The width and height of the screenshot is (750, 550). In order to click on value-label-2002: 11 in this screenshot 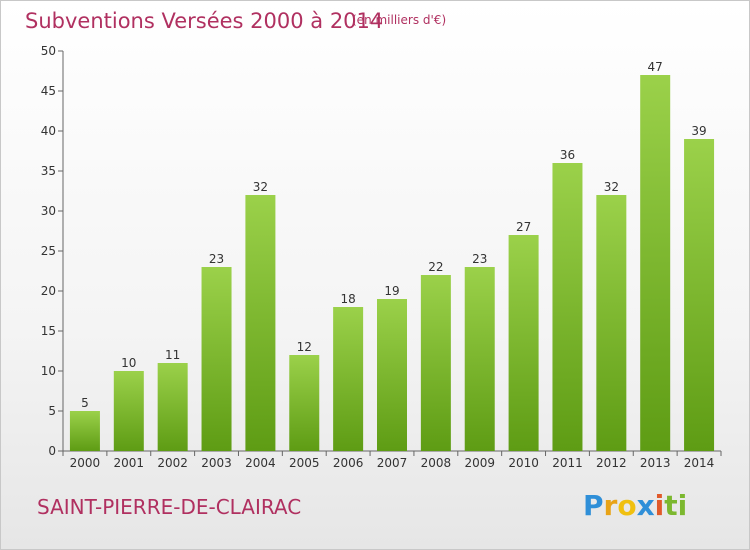, I will do `click(172, 355)`.